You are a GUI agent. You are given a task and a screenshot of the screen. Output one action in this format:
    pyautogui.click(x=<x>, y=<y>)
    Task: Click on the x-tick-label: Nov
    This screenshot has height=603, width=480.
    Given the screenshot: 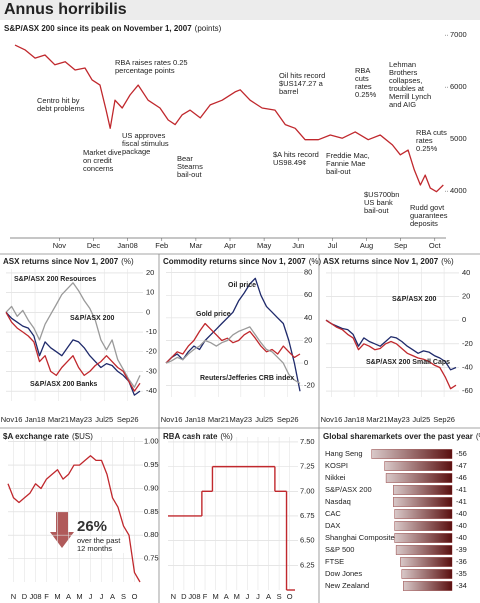 What is the action you would take?
    pyautogui.click(x=60, y=245)
    